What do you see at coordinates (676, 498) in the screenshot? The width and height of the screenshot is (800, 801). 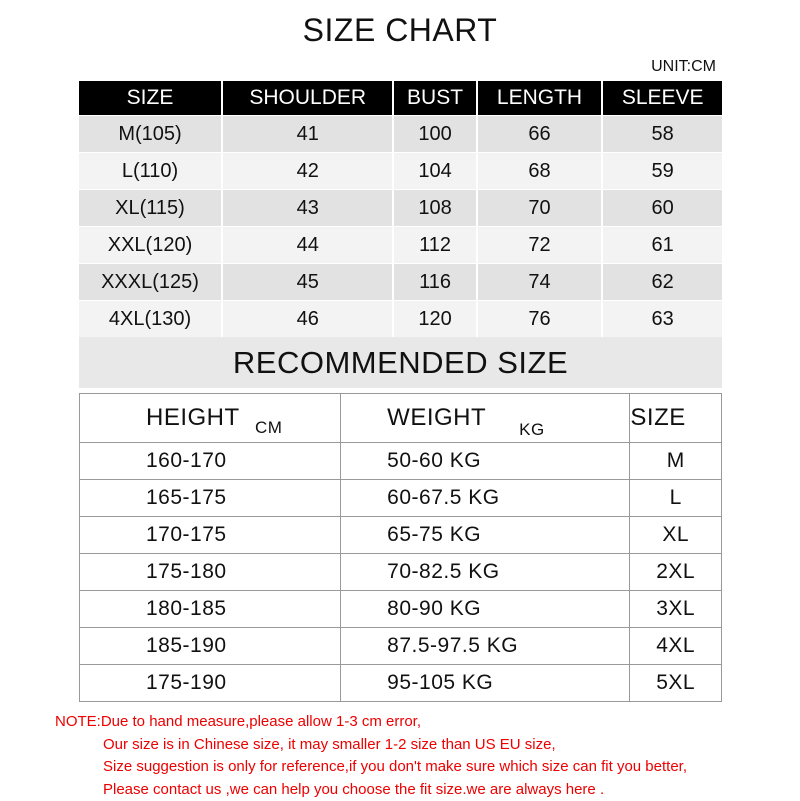 I see `table-cell: L` at bounding box center [676, 498].